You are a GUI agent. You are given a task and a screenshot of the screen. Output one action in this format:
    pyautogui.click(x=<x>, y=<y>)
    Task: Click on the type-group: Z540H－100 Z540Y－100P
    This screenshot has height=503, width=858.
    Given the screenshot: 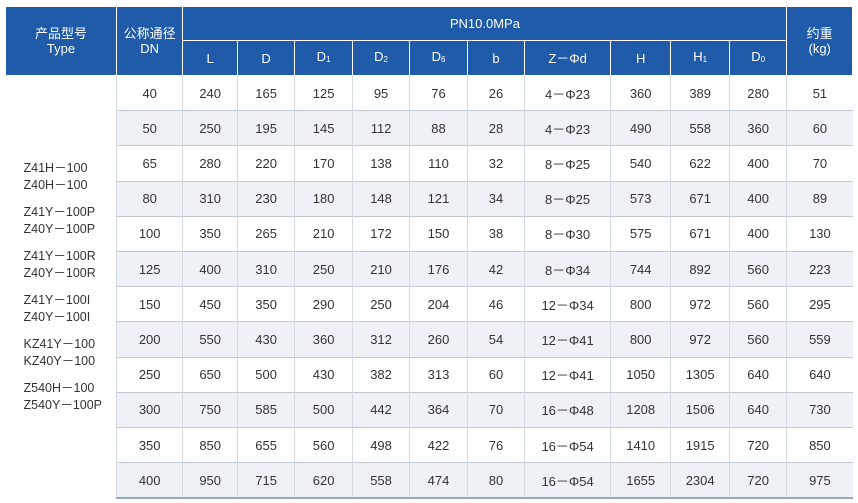 What is the action you would take?
    pyautogui.click(x=70, y=397)
    